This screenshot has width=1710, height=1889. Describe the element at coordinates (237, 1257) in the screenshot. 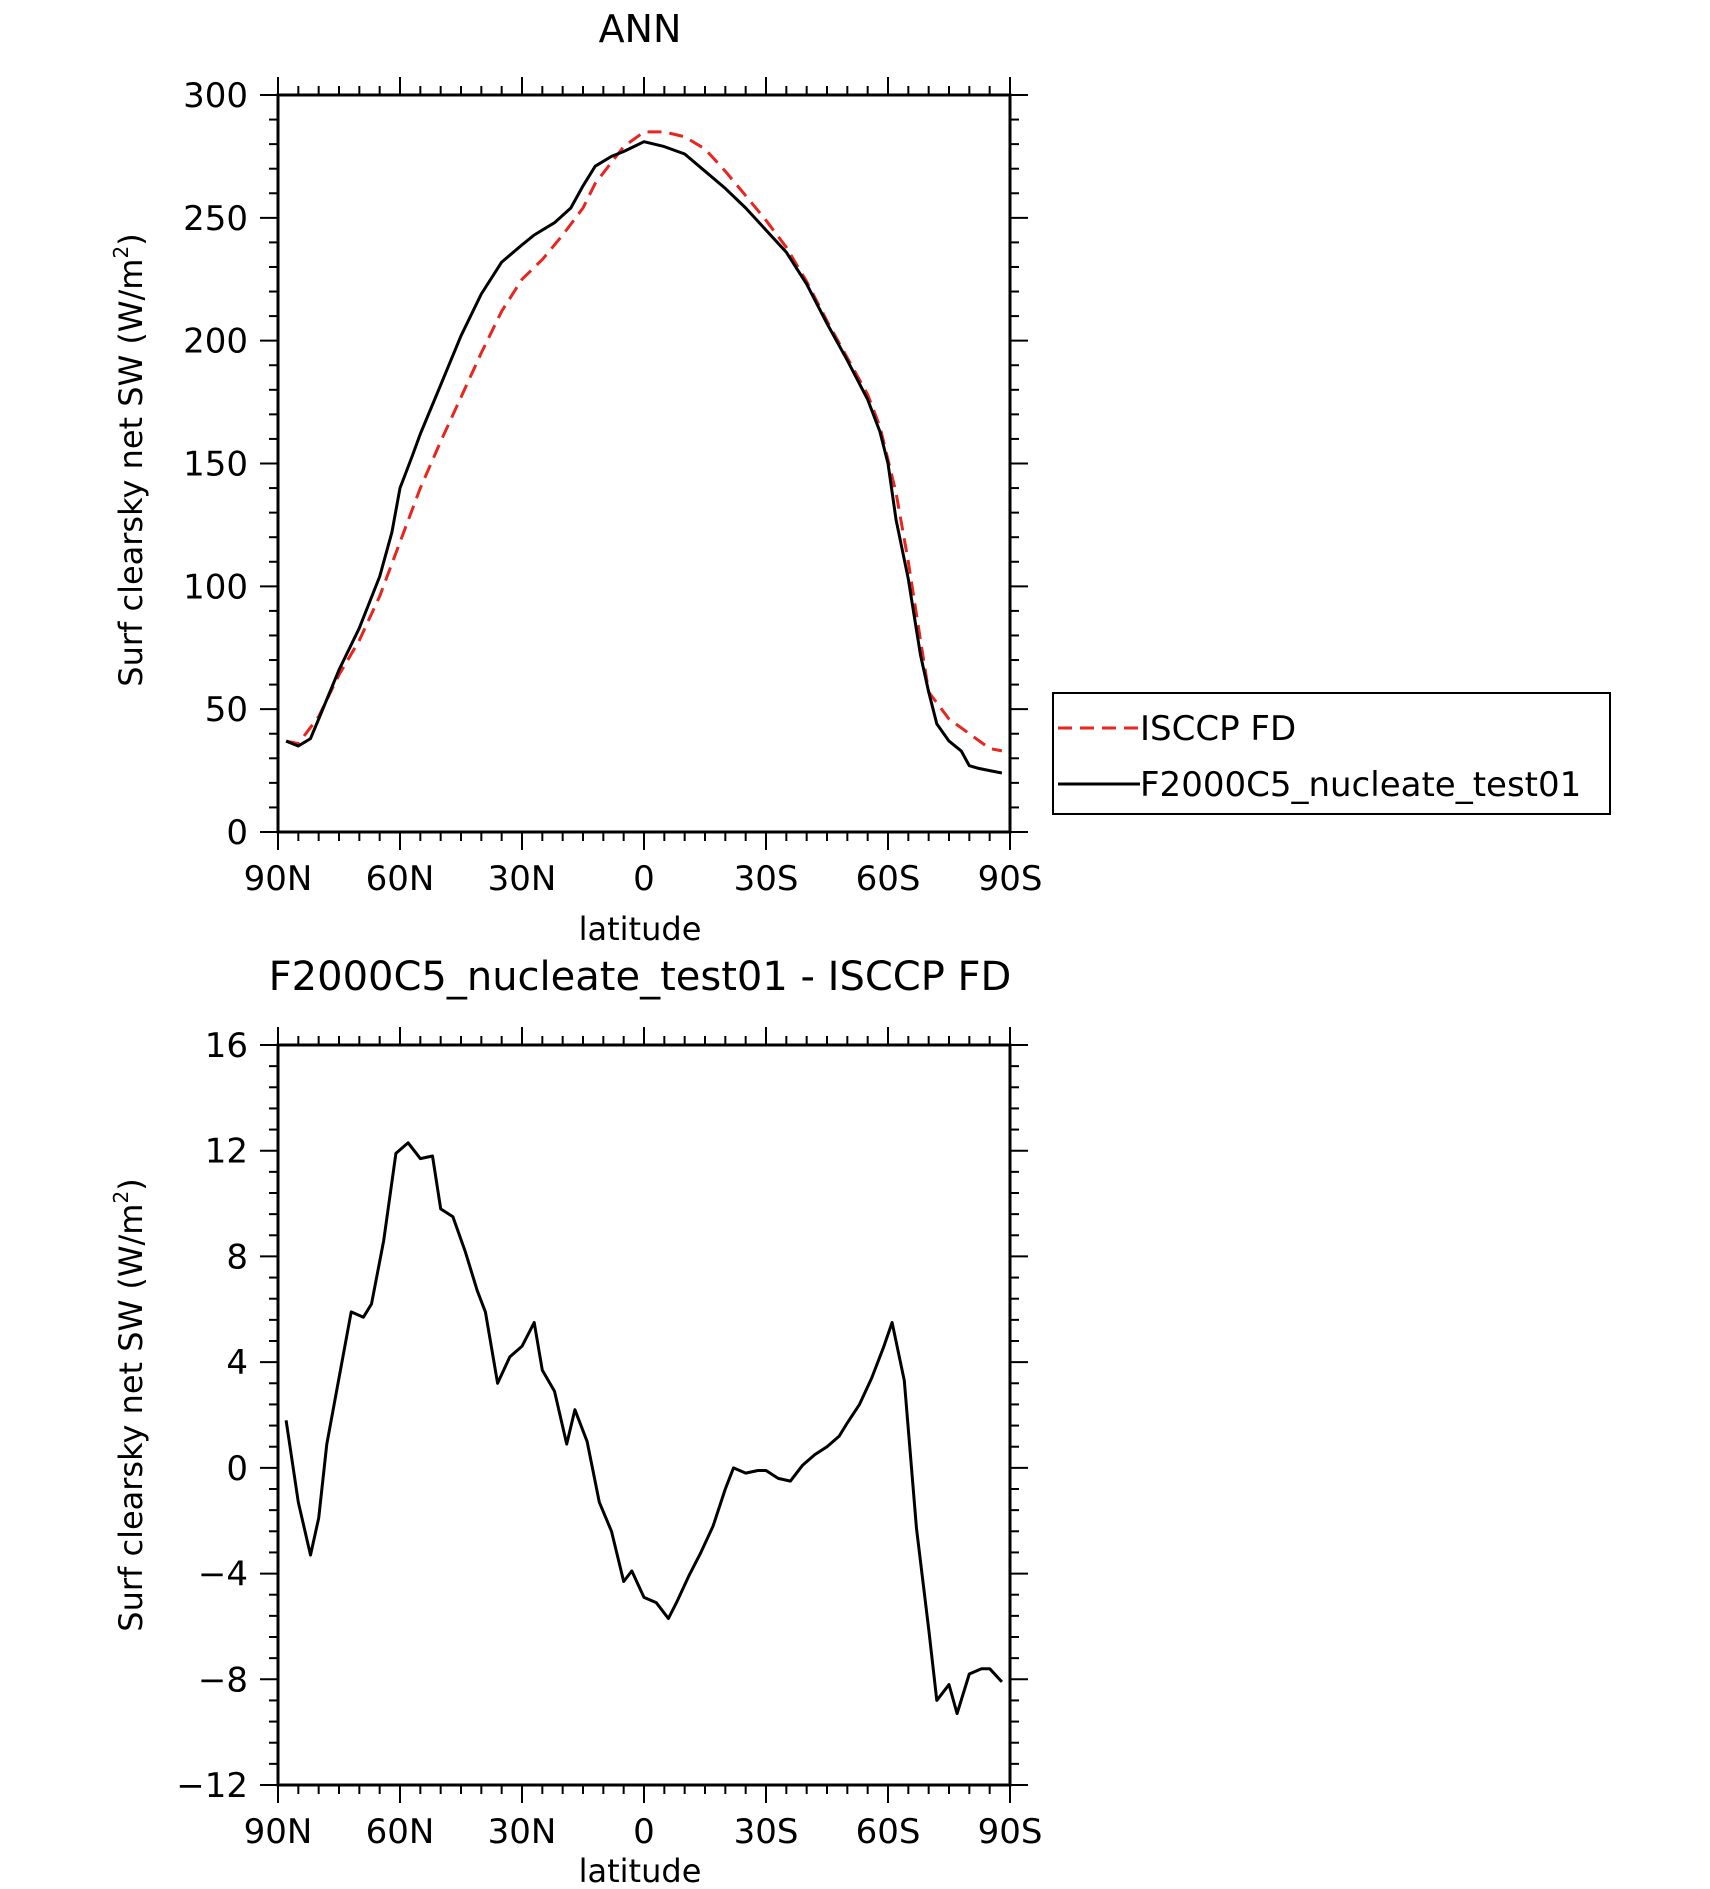

I see `y-tick-label: 8` at that location.